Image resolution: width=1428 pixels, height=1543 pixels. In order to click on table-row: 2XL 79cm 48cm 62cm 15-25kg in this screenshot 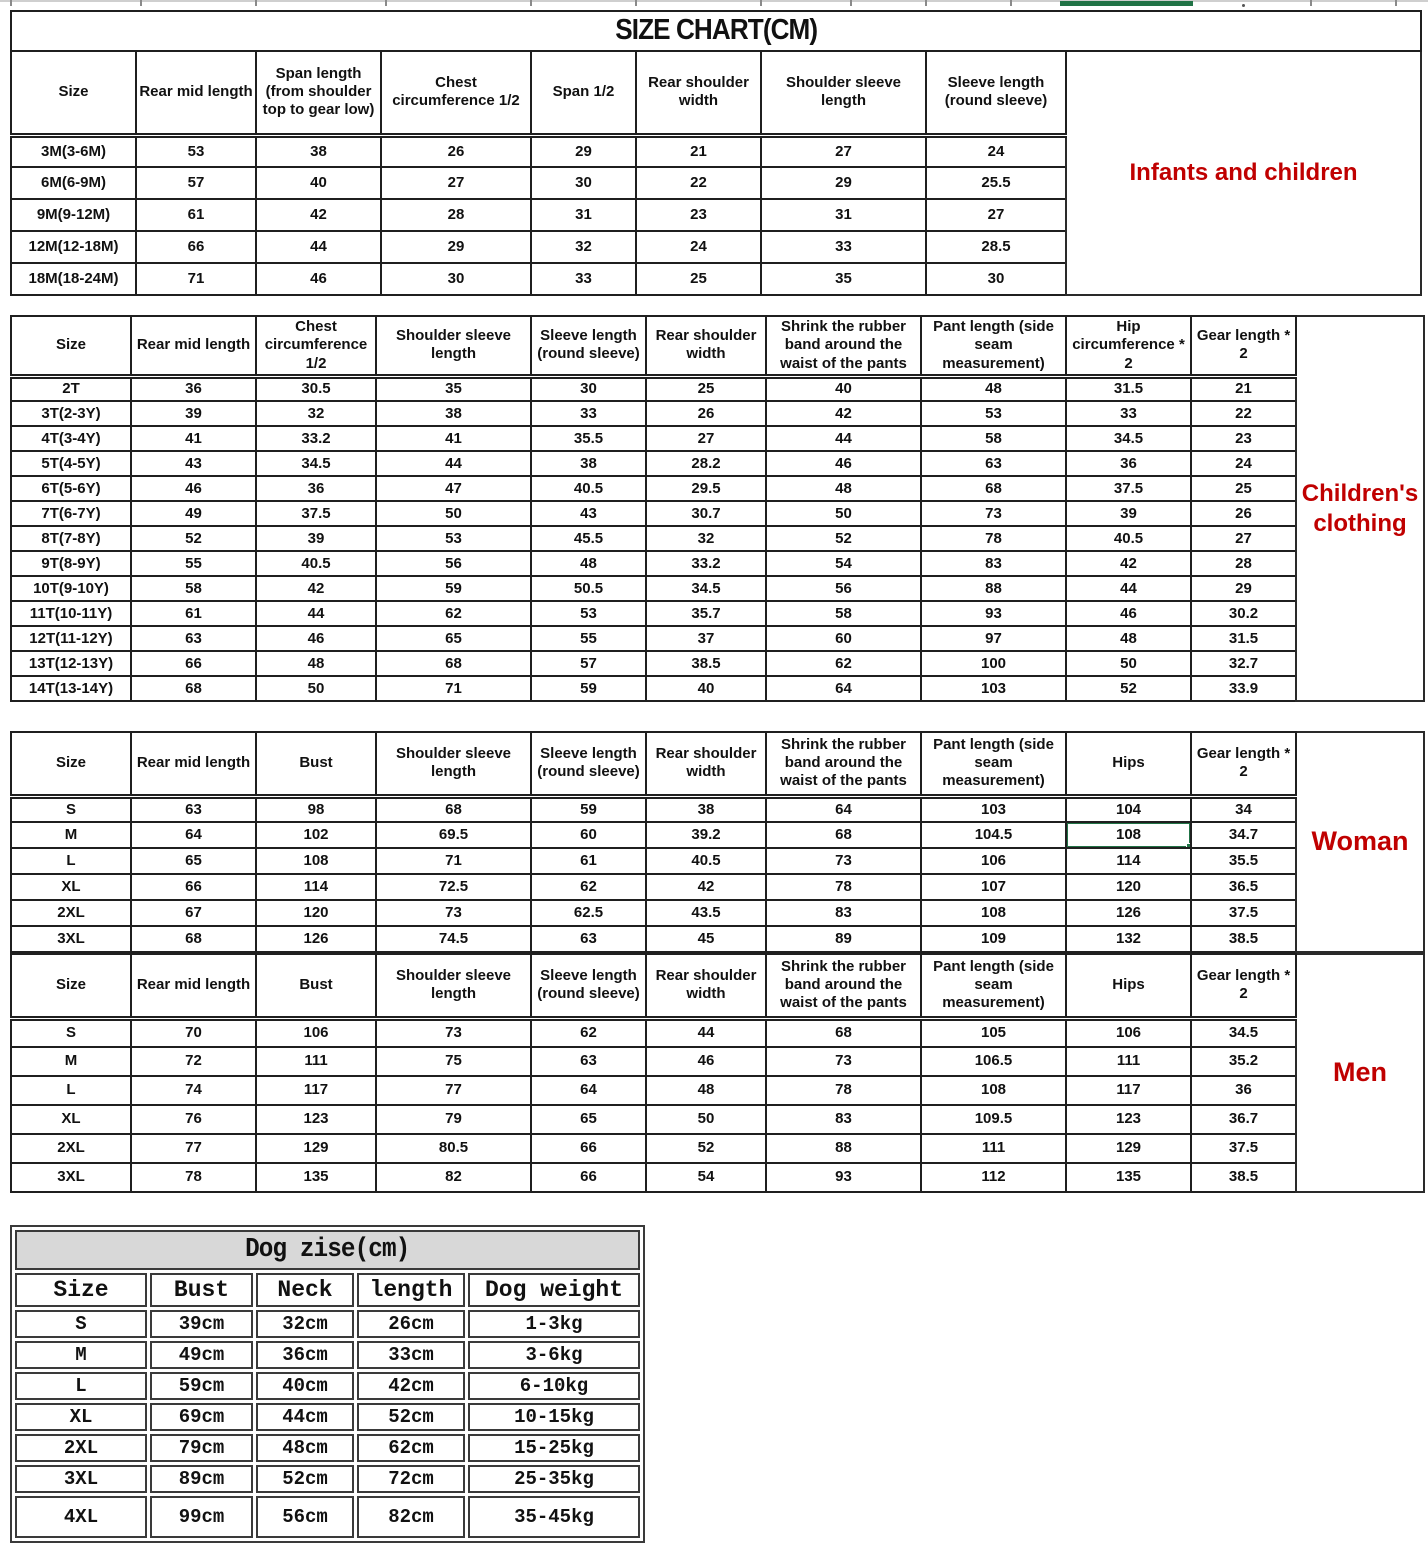, I will do `click(327, 1448)`.